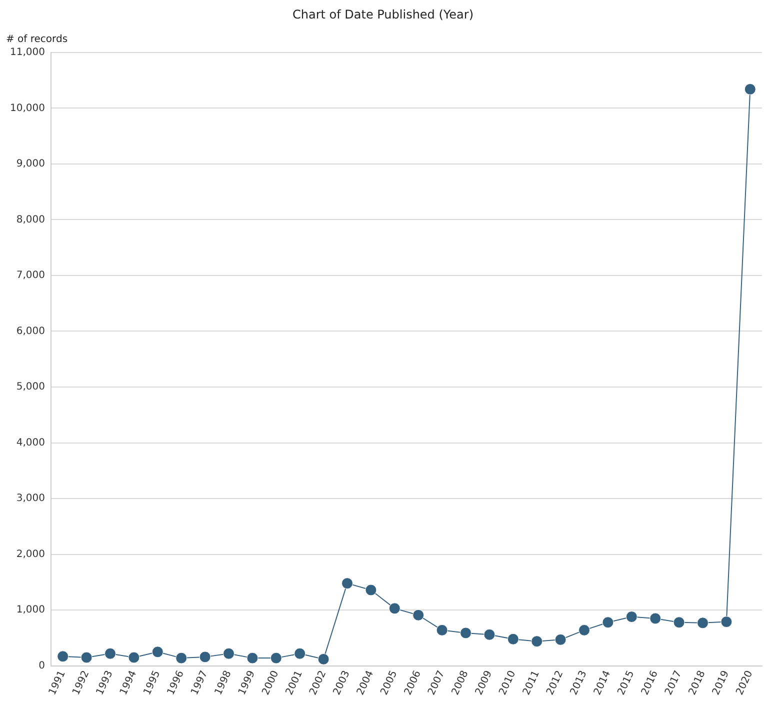  What do you see at coordinates (27, 108) in the screenshot?
I see `y-tick-label: 10,000` at bounding box center [27, 108].